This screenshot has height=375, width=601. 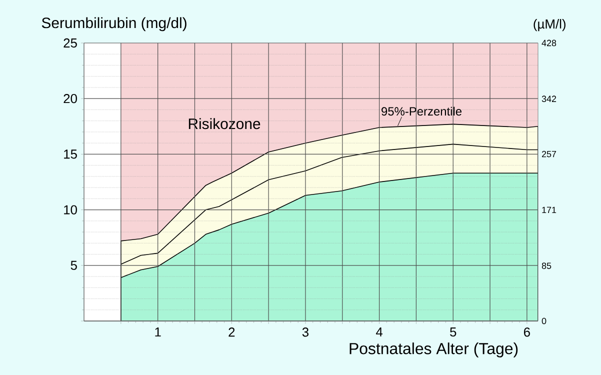 I want to click on x-tick-label: 3, so click(x=305, y=332).